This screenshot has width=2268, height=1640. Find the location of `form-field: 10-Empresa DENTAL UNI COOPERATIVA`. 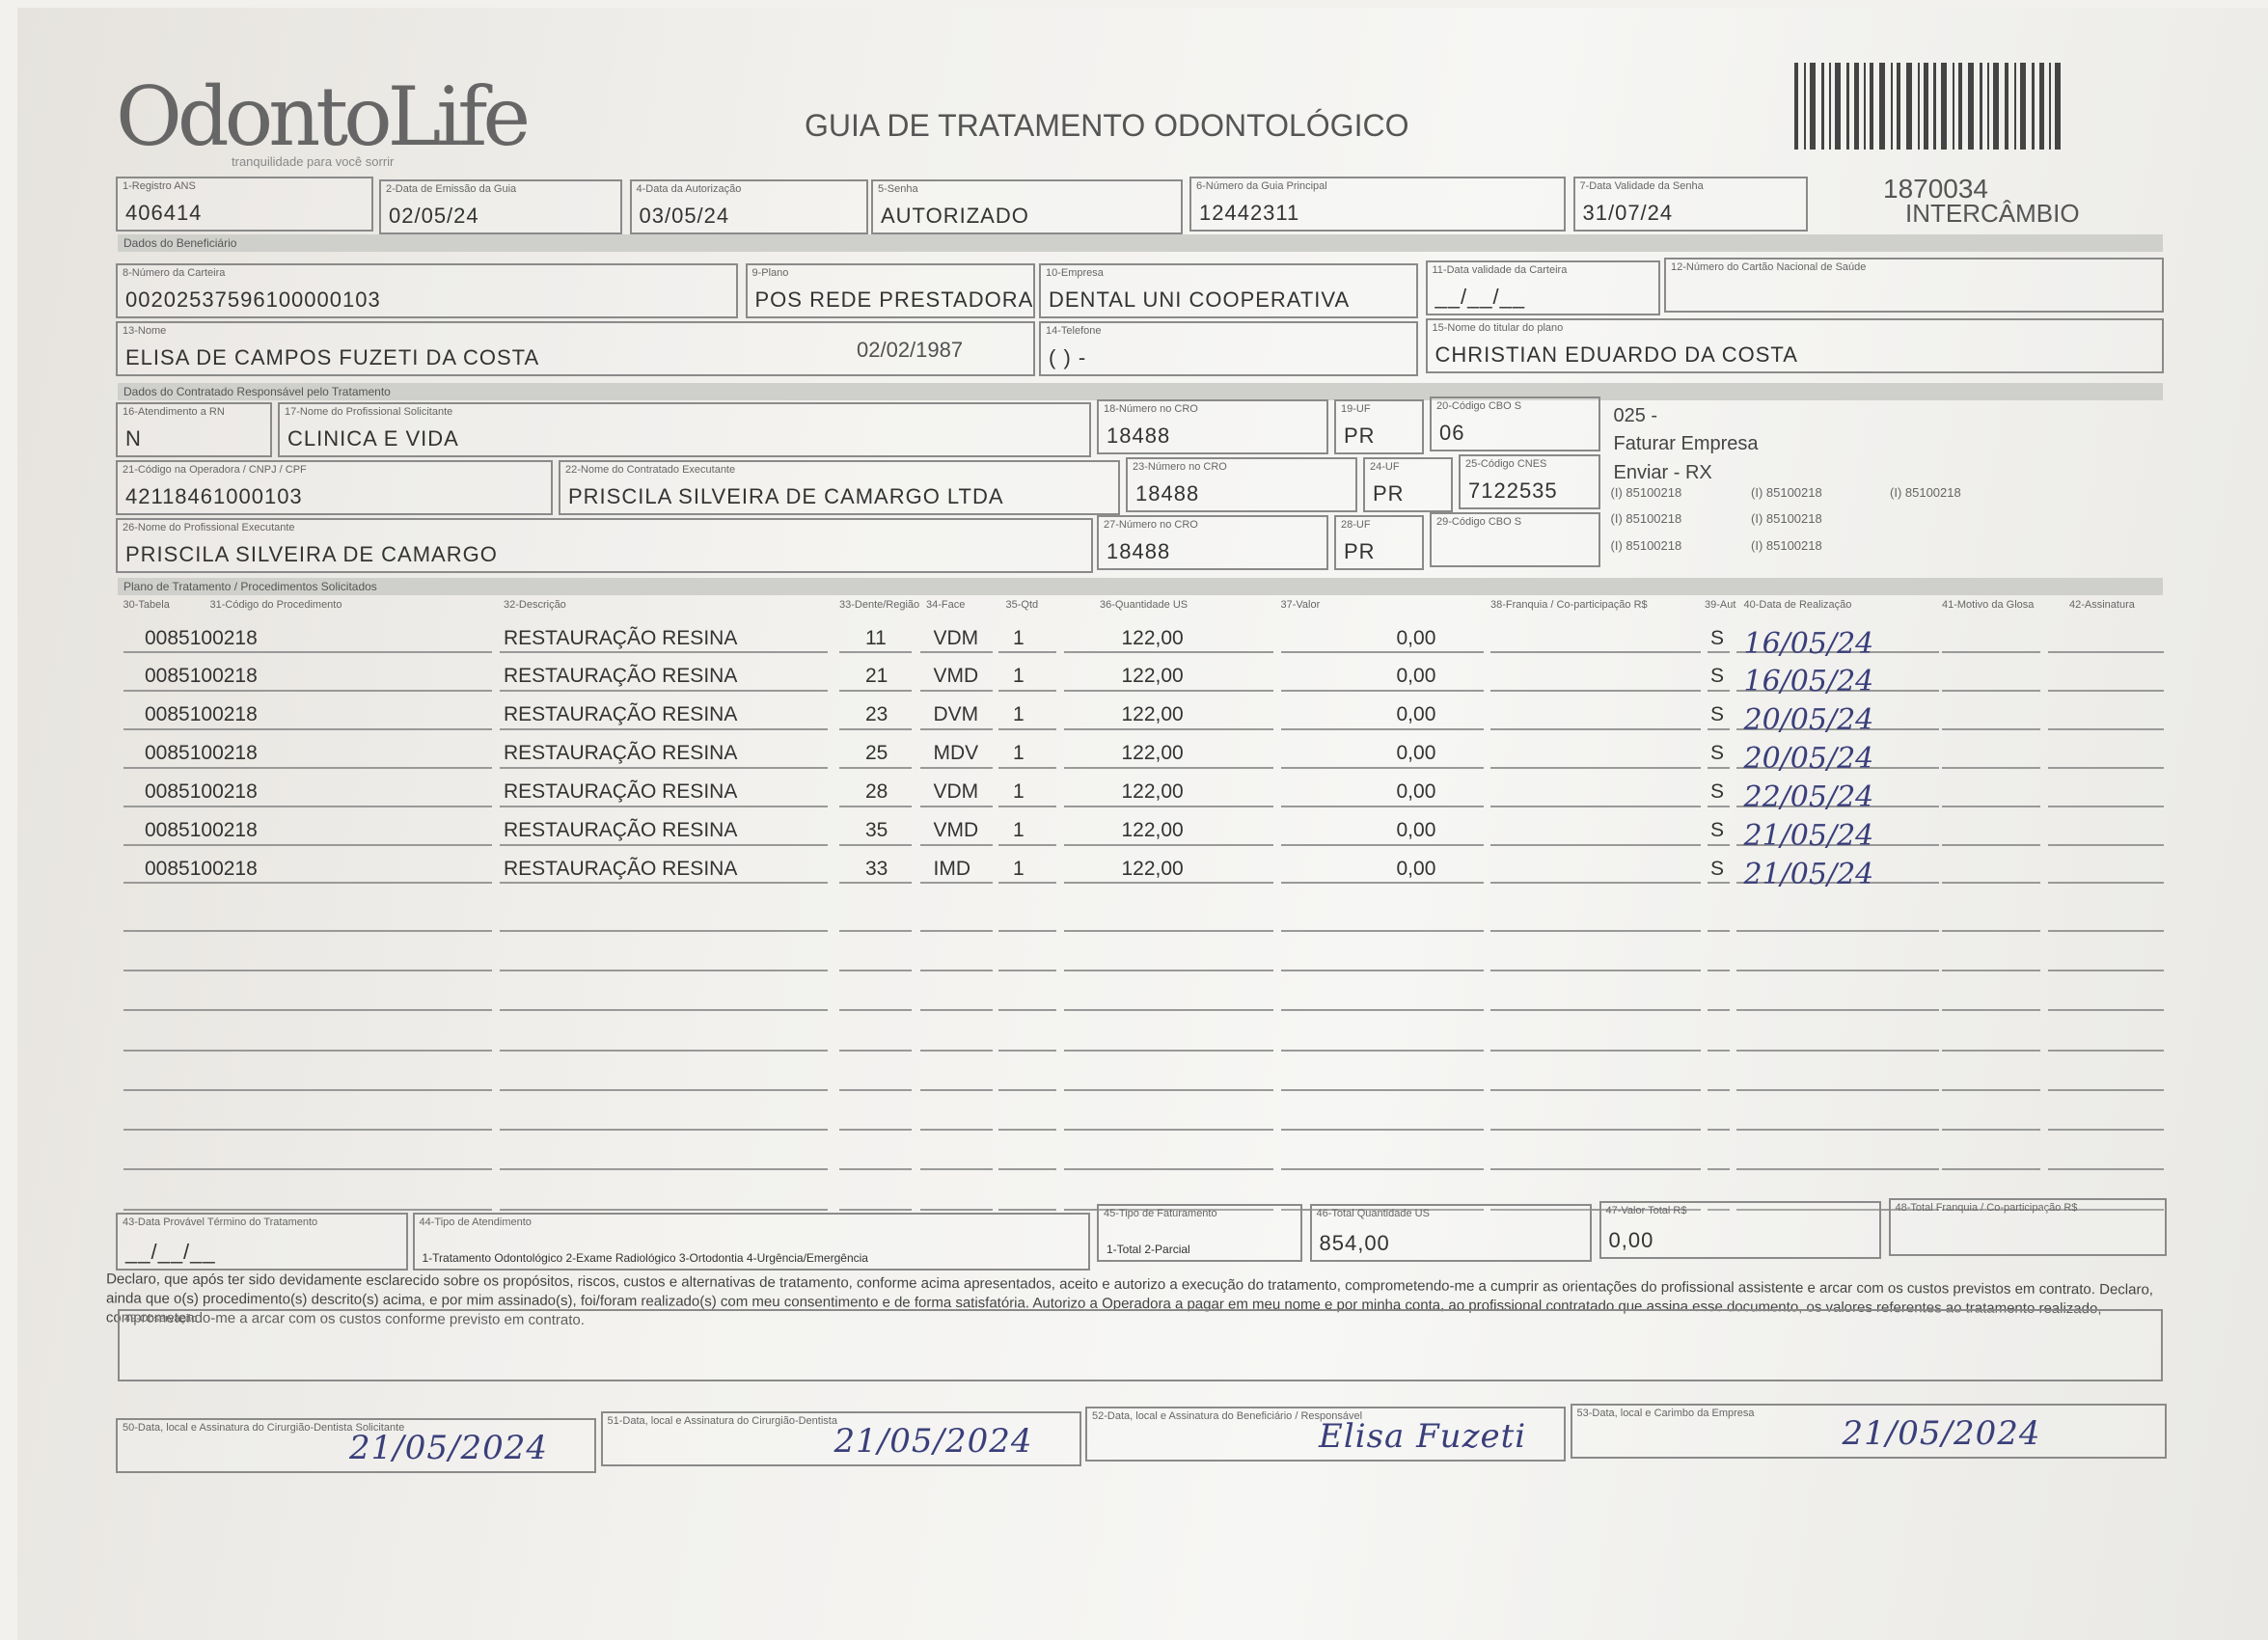

form-field: 10-Empresa DENTAL UNI COOPERATIVA is located at coordinates (1229, 290).